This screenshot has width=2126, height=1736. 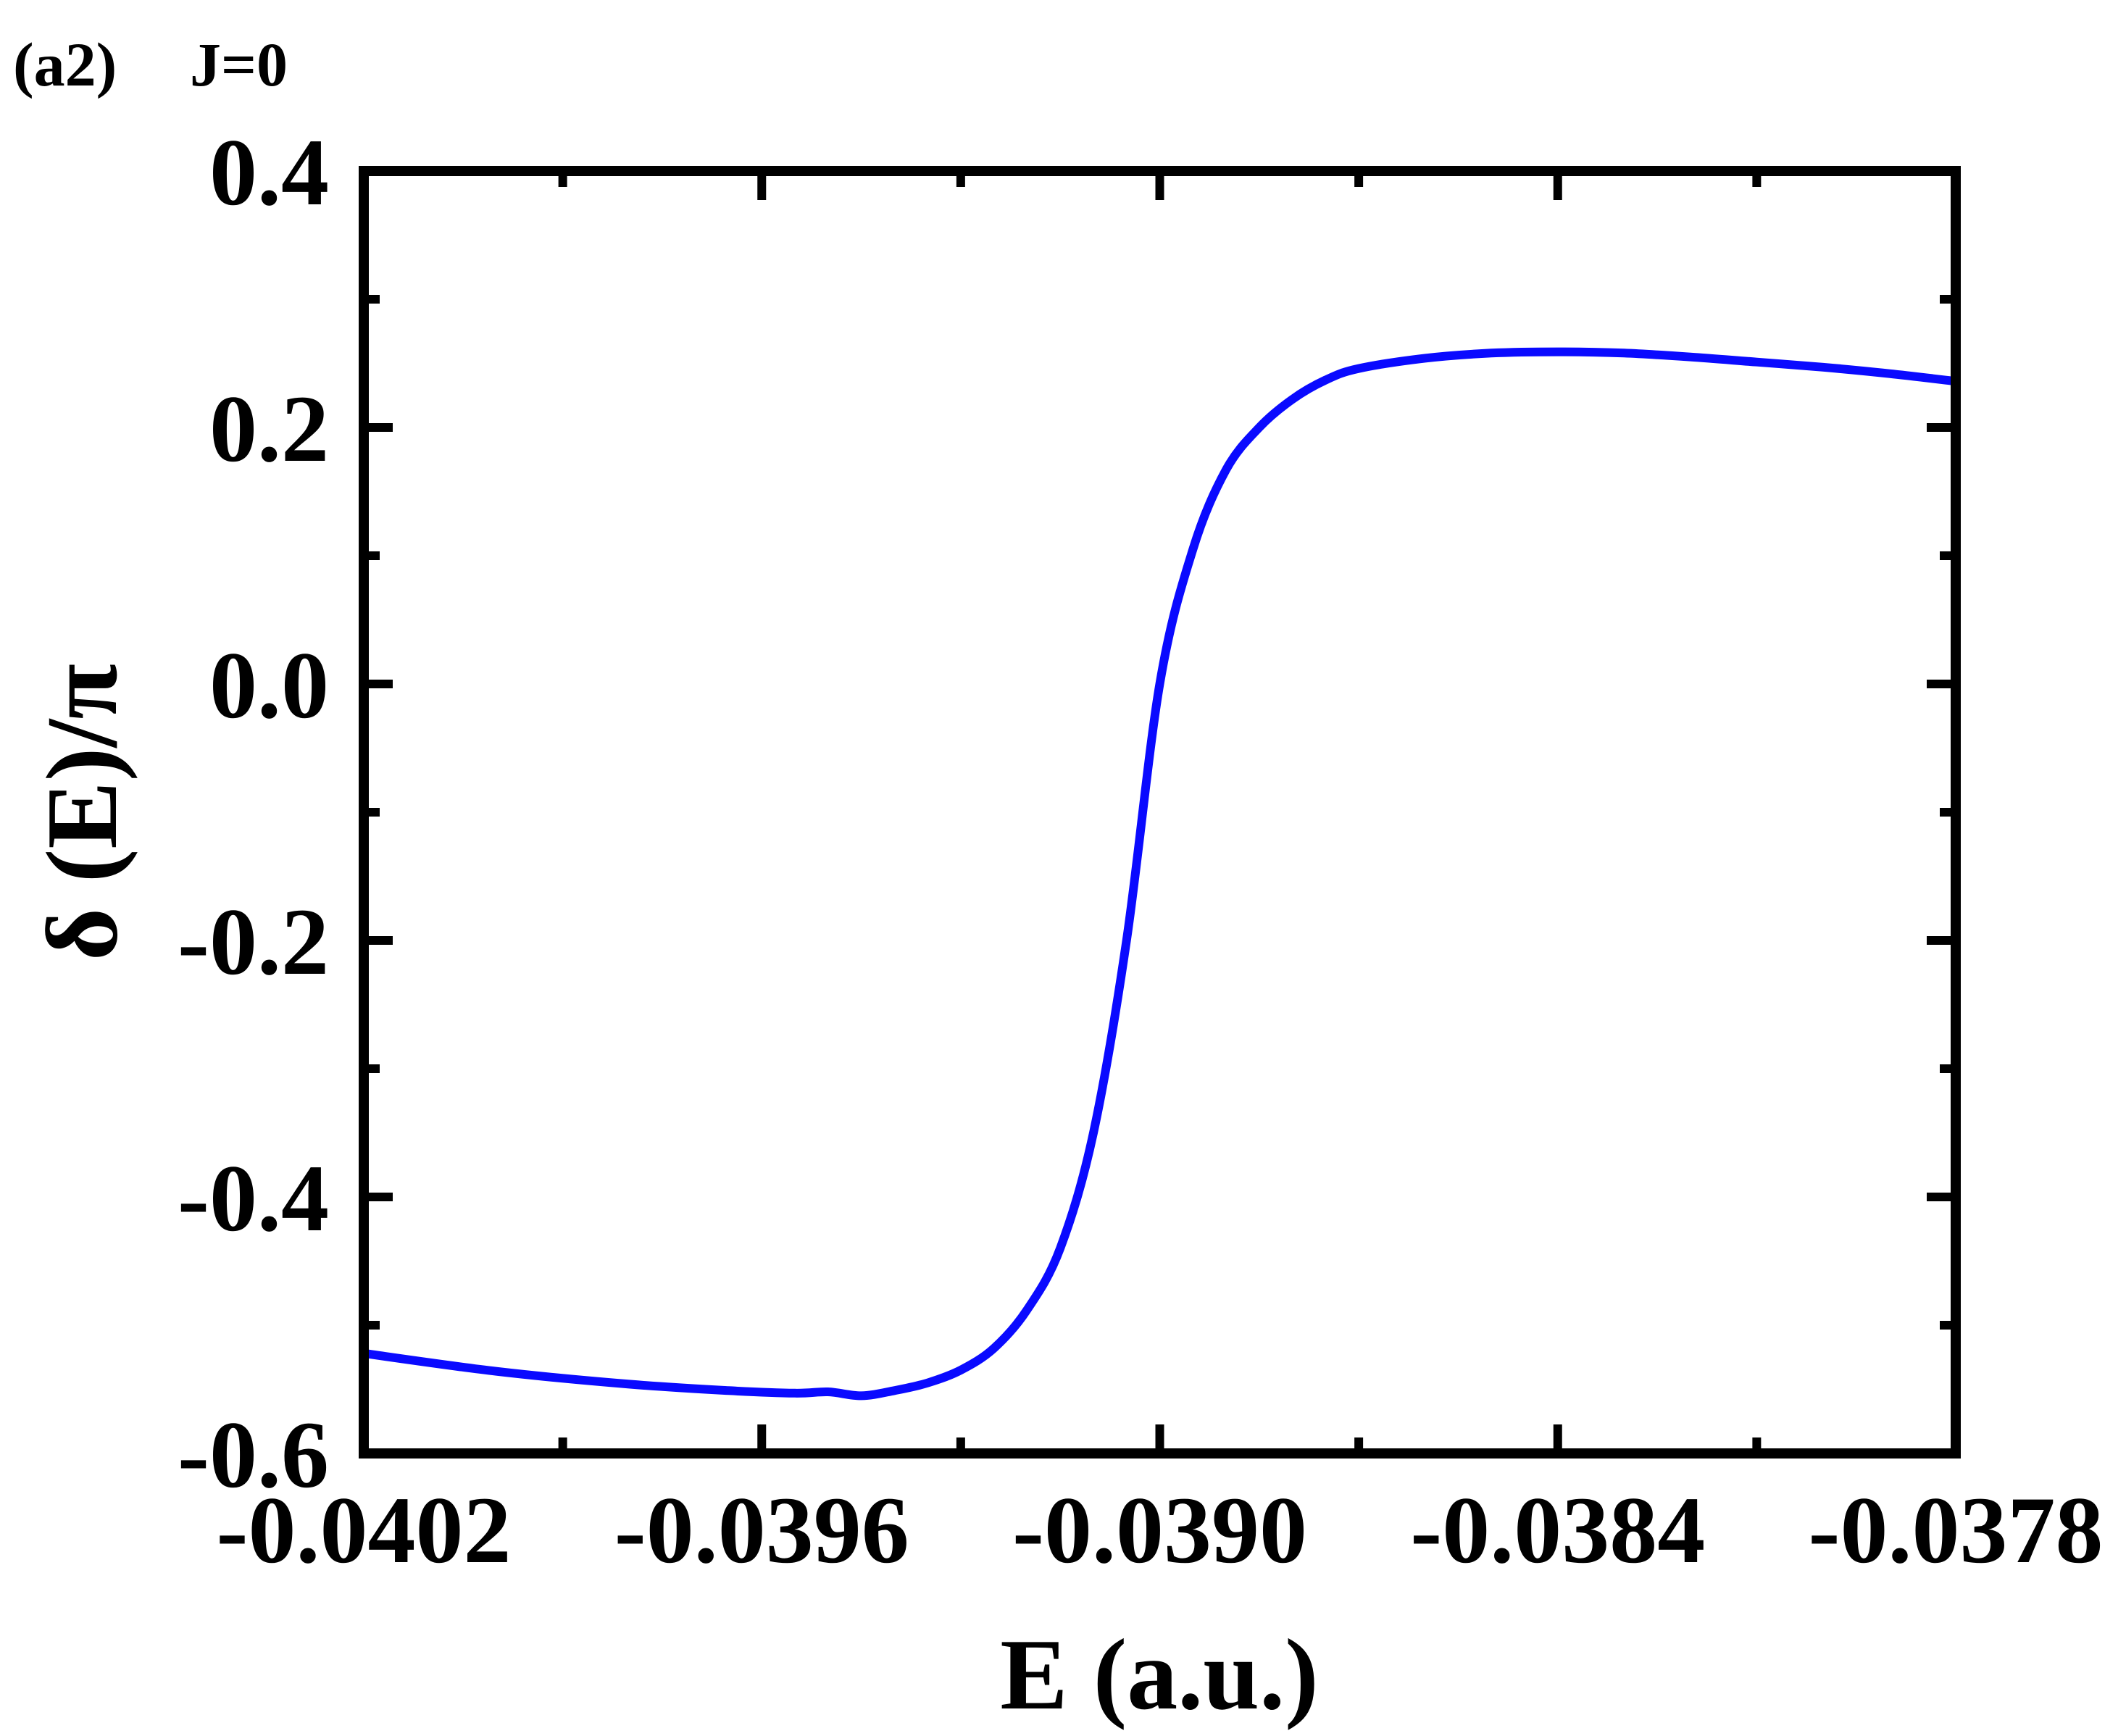 What do you see at coordinates (364, 1530) in the screenshot?
I see `x-tick-label: -0.0402` at bounding box center [364, 1530].